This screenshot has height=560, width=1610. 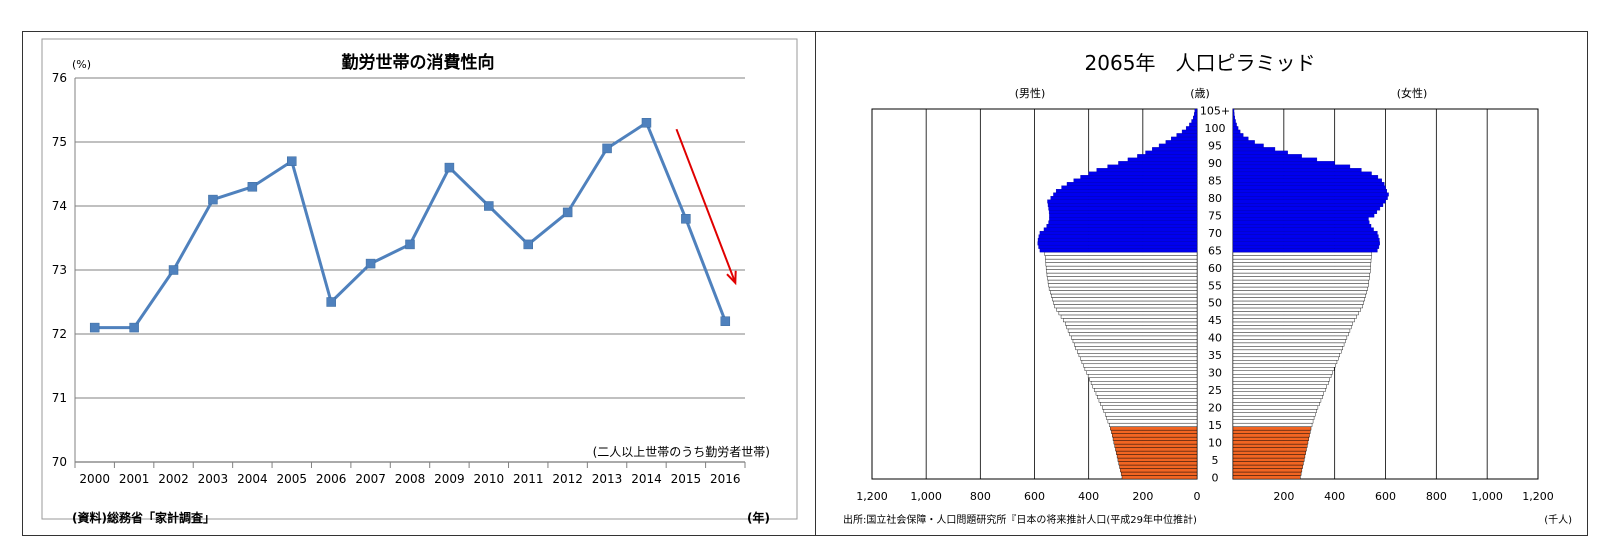 What do you see at coordinates (706, 206) in the screenshot?
I see `trend-arrow-shaft` at bounding box center [706, 206].